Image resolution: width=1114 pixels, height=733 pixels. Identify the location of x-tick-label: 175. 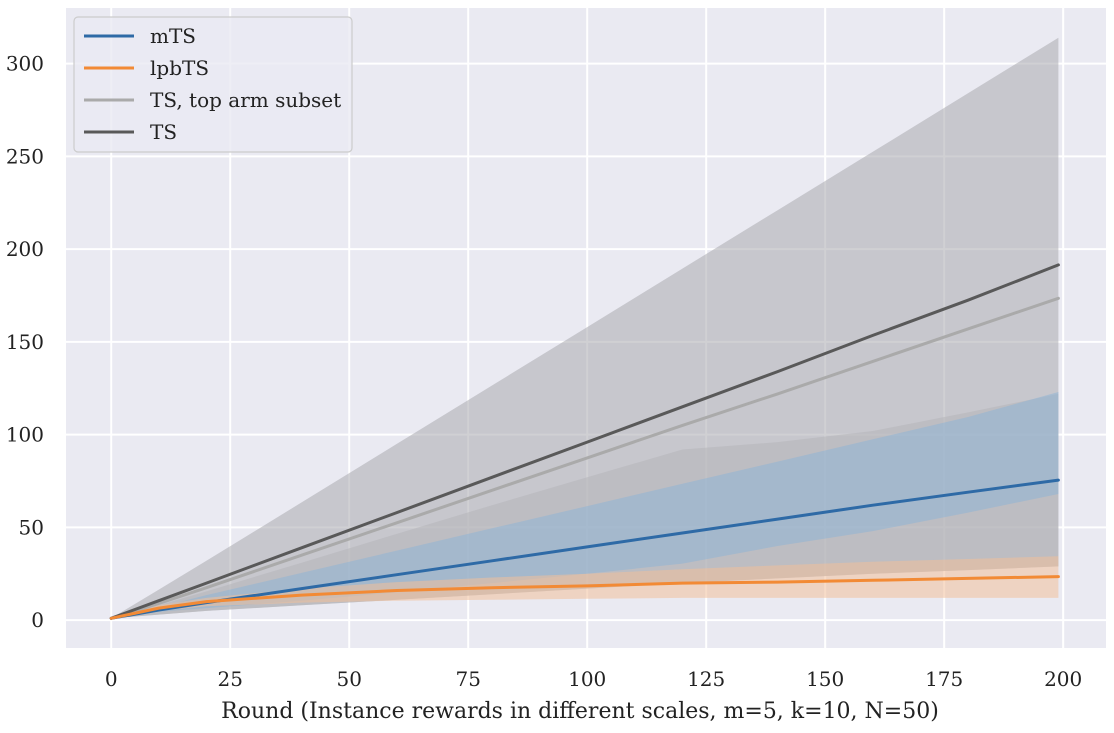
(944, 679).